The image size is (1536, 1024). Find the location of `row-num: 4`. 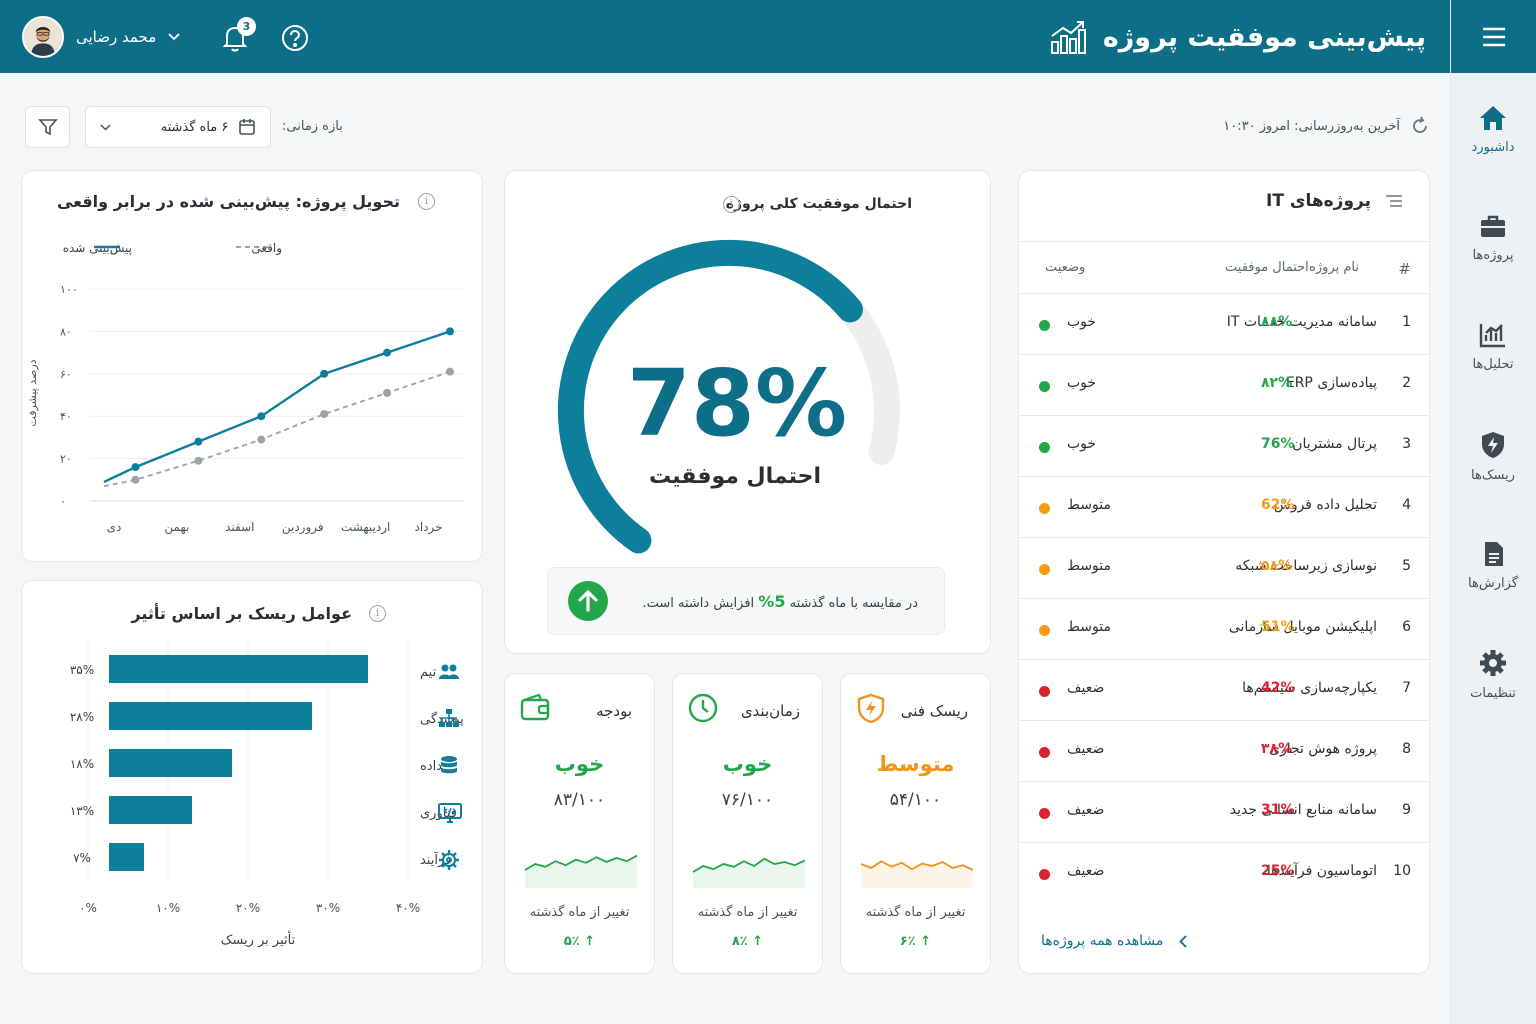

row-num: 4 is located at coordinates (1406, 505).